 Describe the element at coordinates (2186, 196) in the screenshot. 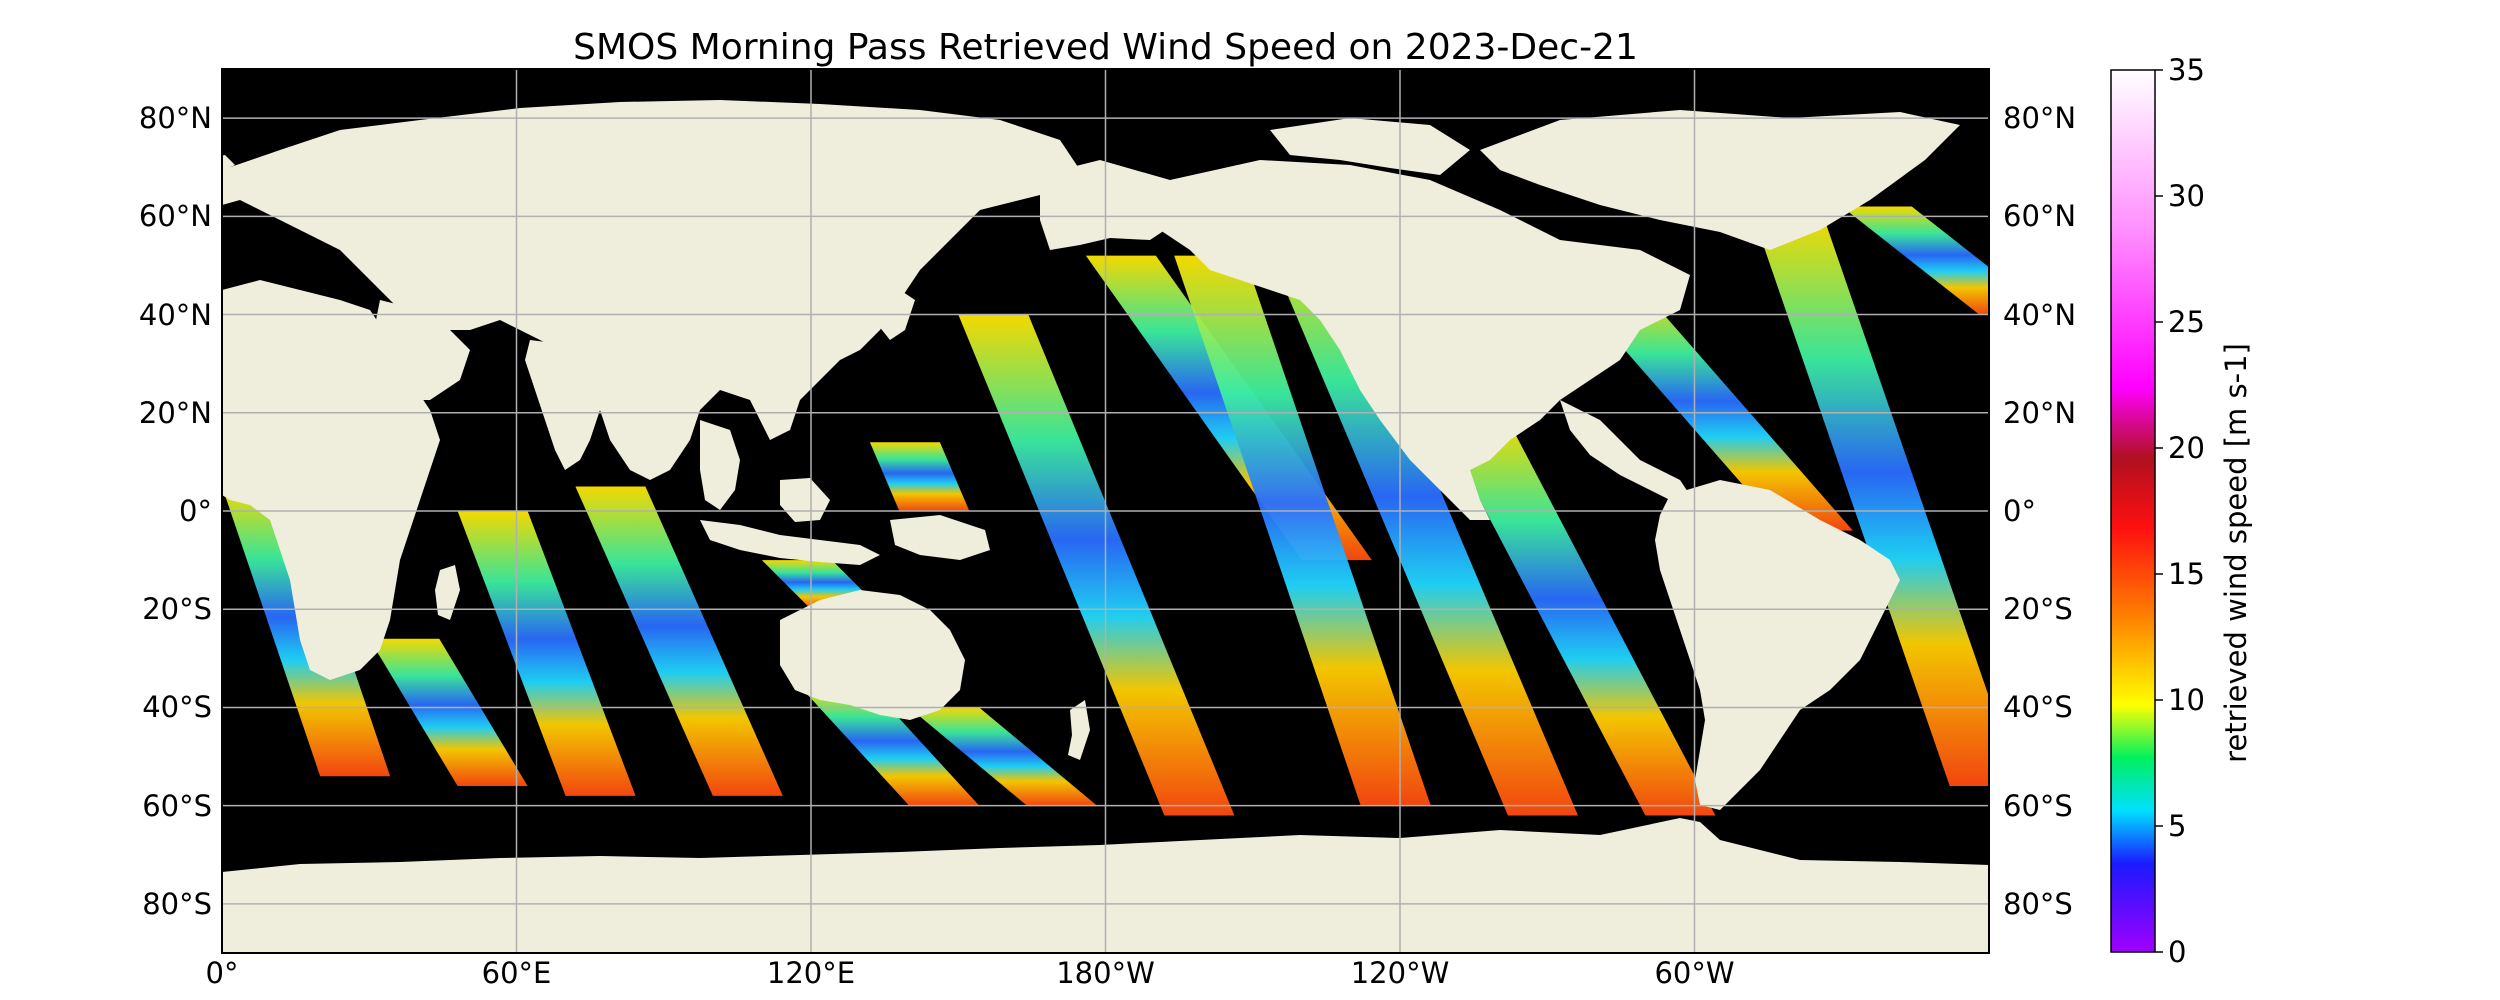

I see `colorbar-tick-label: 30` at that location.